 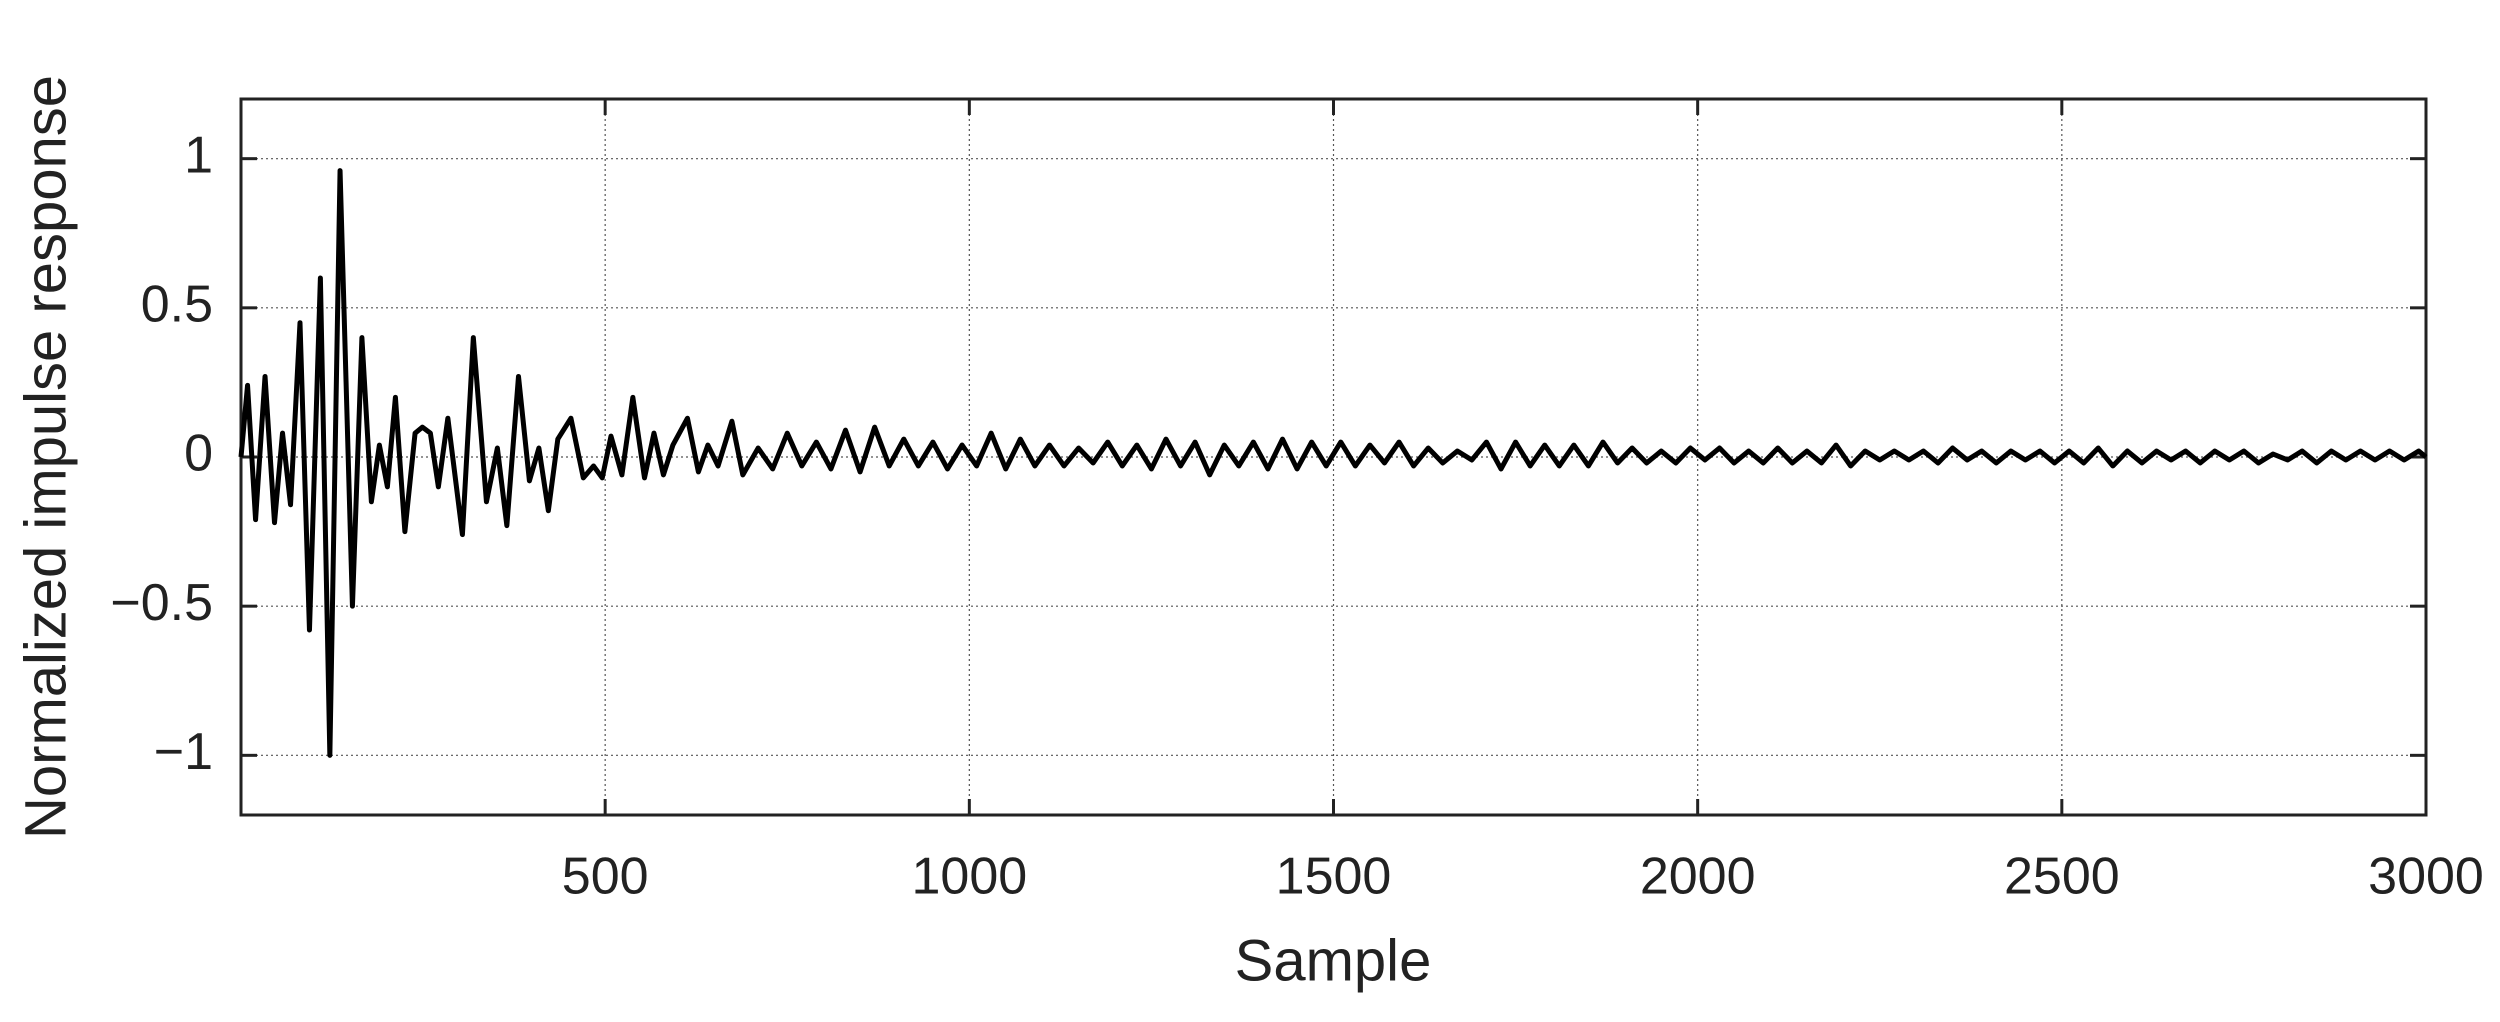 What do you see at coordinates (161, 603) in the screenshot?
I see `y-tick-label: −0.5` at bounding box center [161, 603].